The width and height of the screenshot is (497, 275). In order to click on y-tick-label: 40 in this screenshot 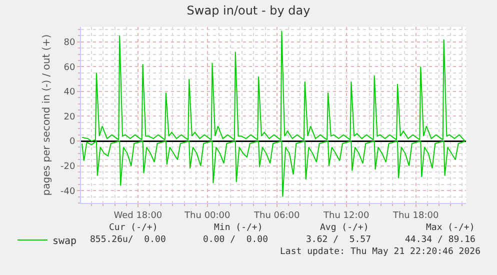, I will do `click(70, 93)`.